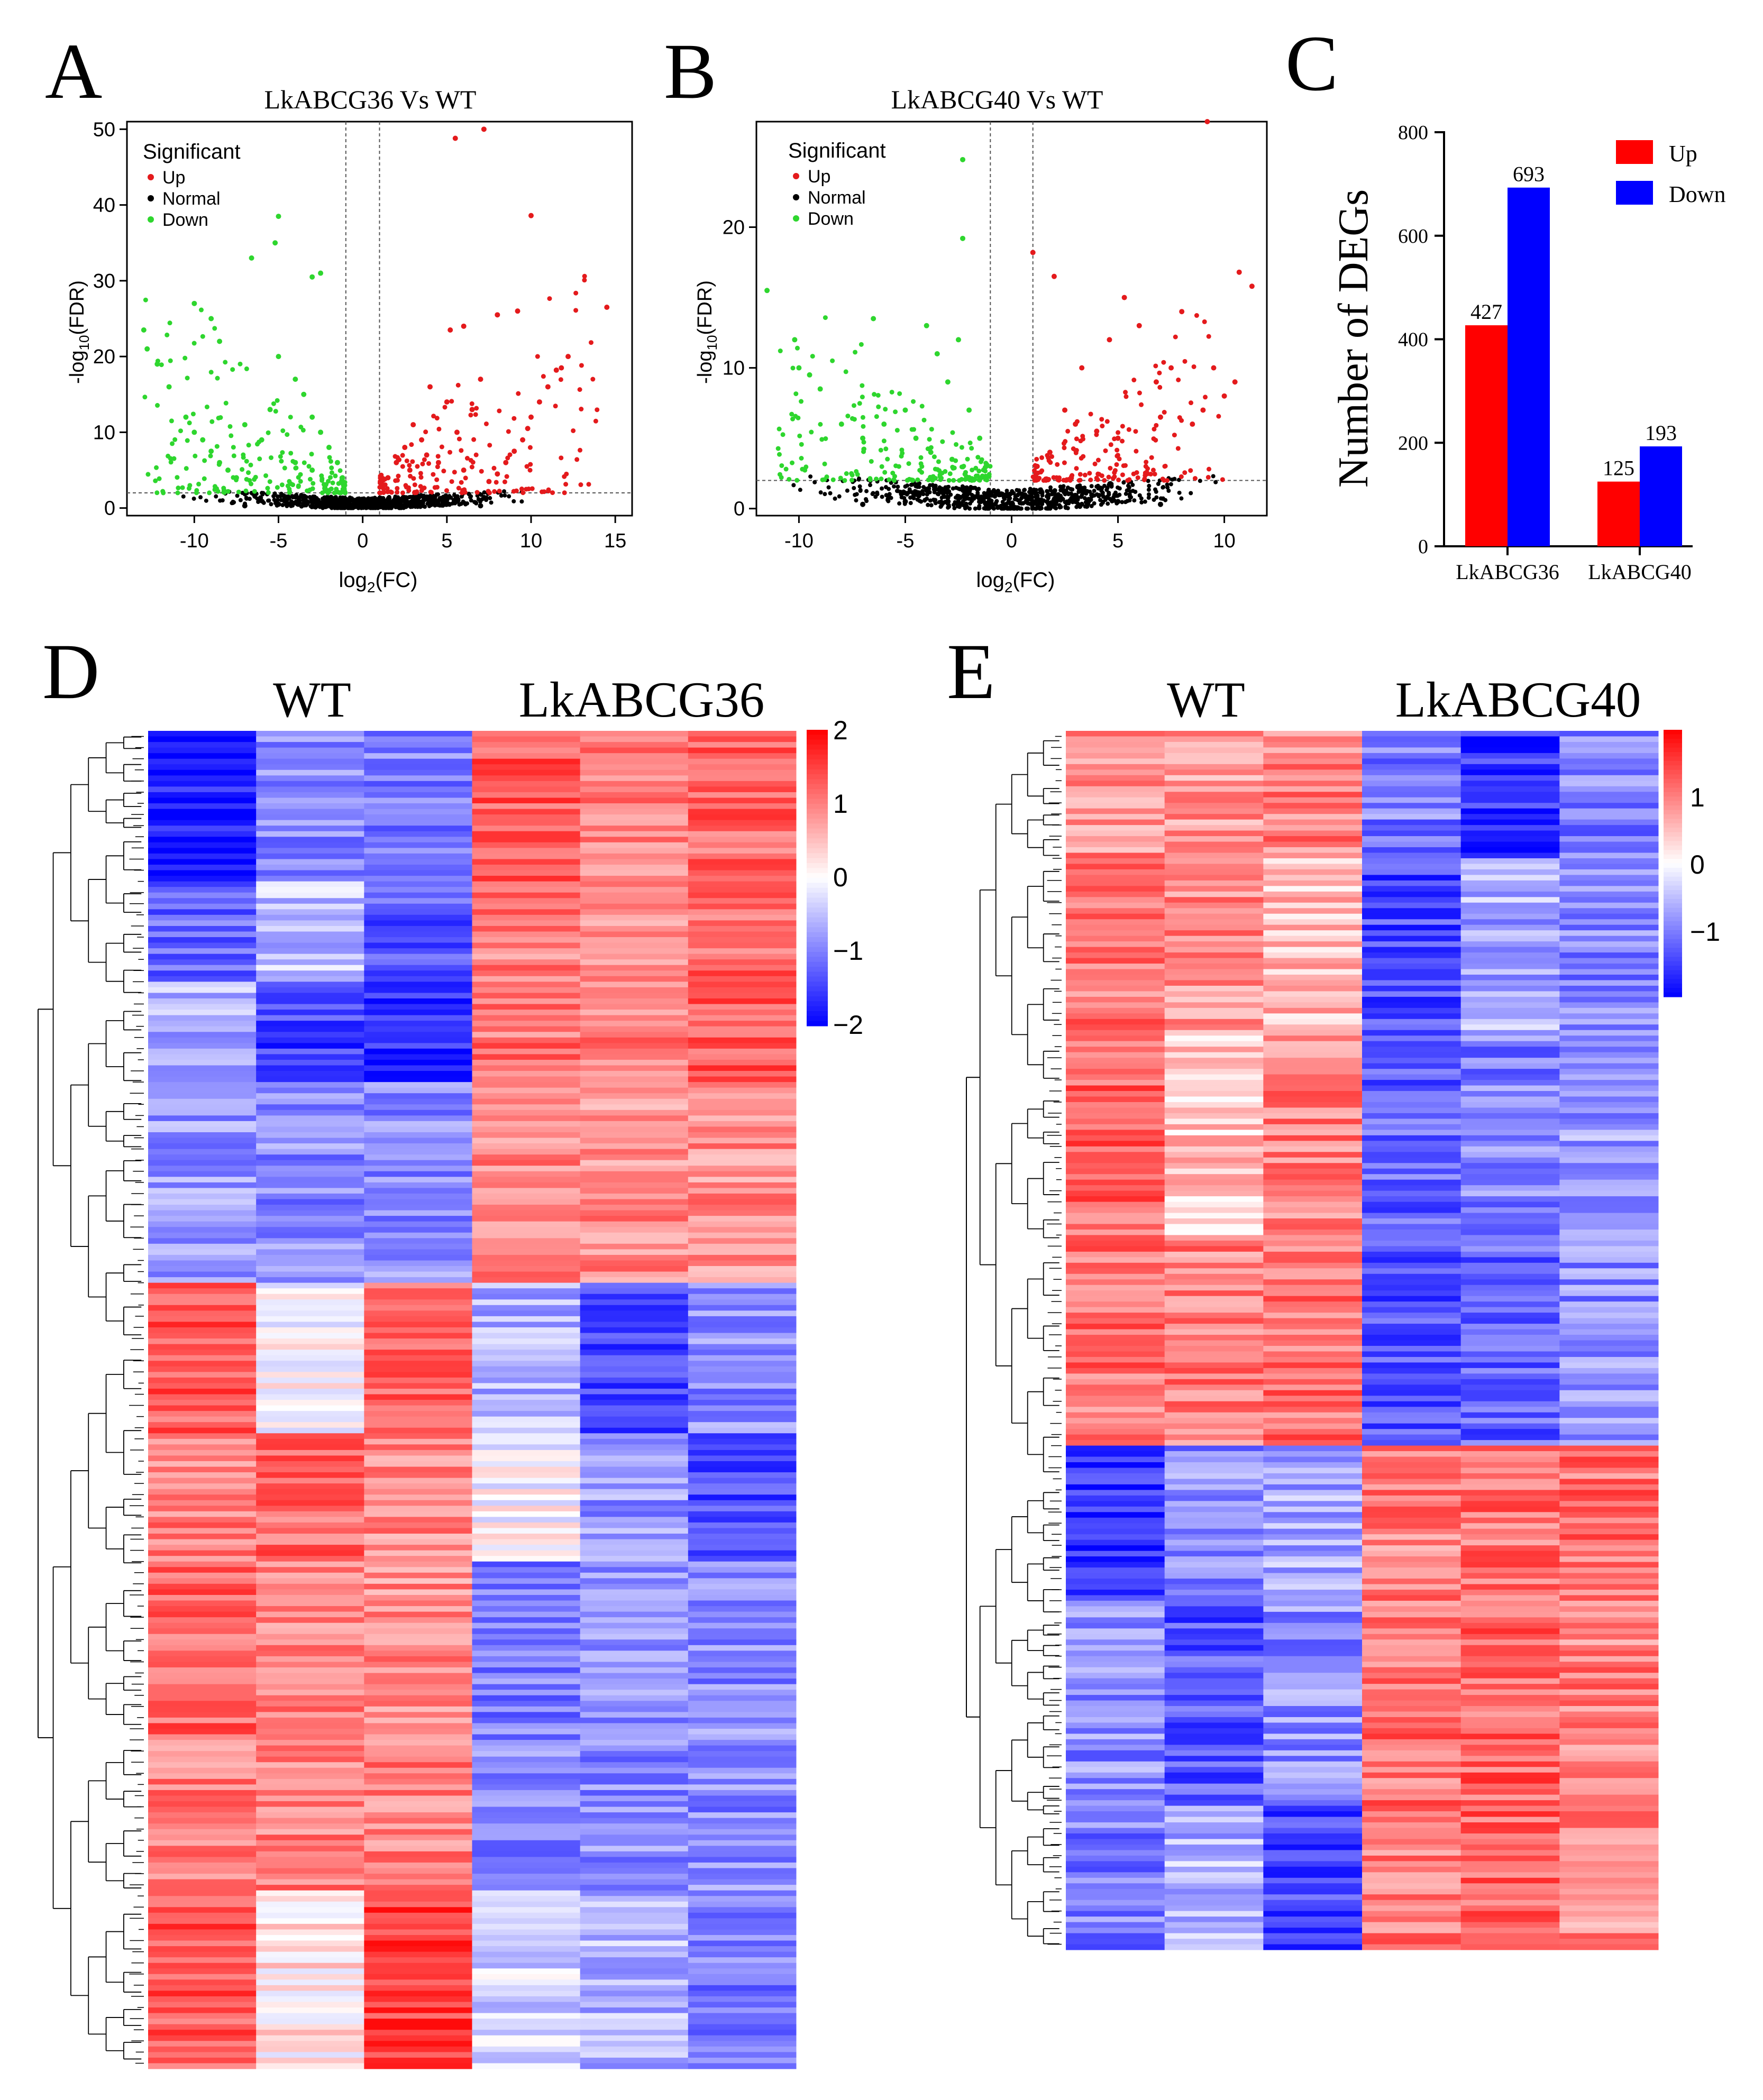 This screenshot has width=1763, height=2100. What do you see at coordinates (817, 930) in the screenshot?
I see `color-scale-step` at bounding box center [817, 930].